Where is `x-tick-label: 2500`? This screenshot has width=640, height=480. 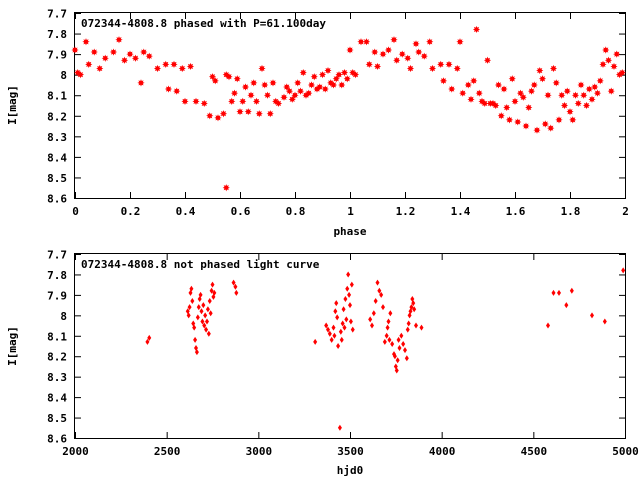 x-tick-label: 2500 is located at coordinates (167, 451).